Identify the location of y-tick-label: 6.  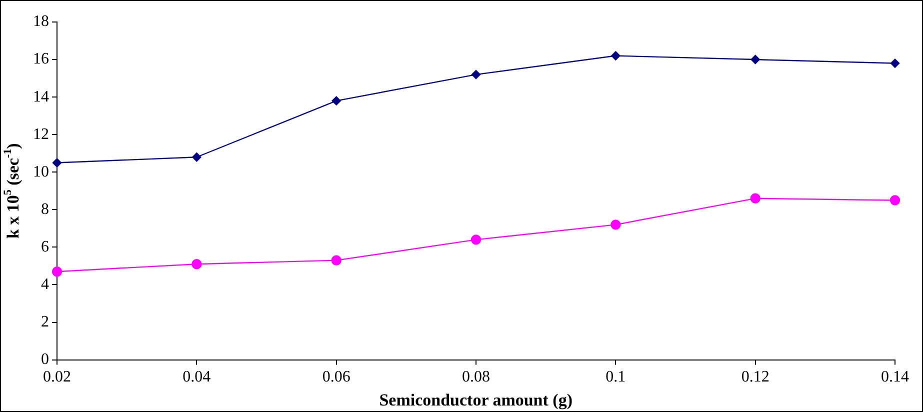
(45, 247).